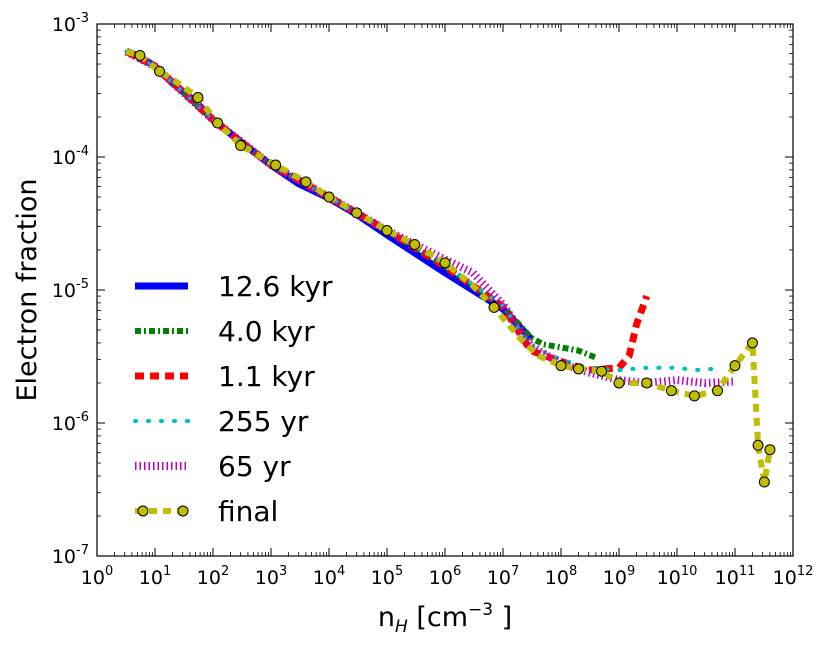 The height and width of the screenshot is (647, 830). I want to click on x-axis-label: nH [cm−3 ], so click(445, 618).